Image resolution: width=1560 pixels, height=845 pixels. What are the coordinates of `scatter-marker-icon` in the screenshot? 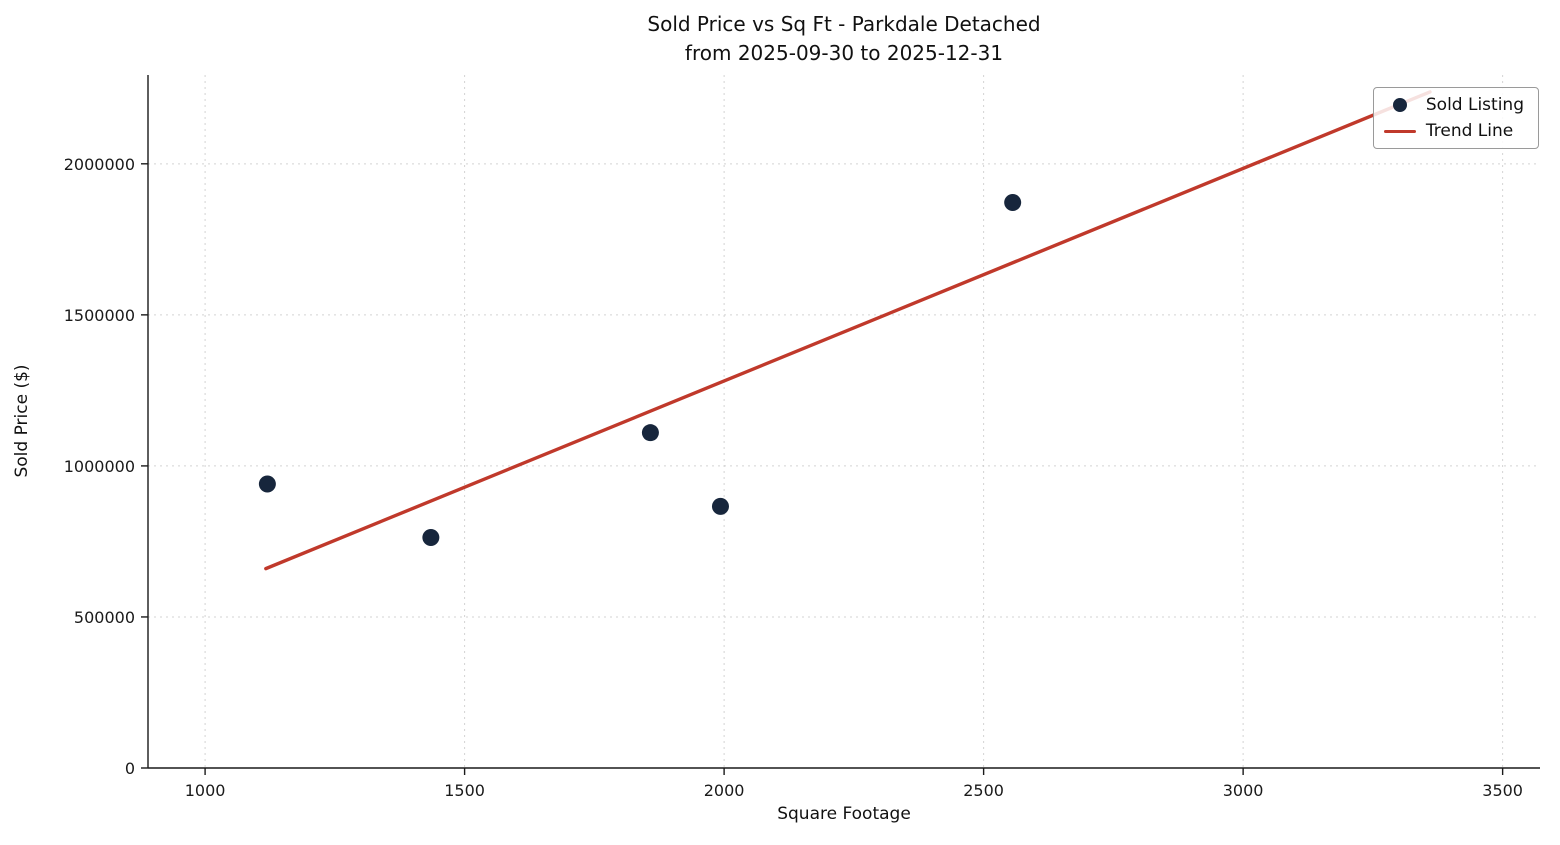 It's located at (1399, 105).